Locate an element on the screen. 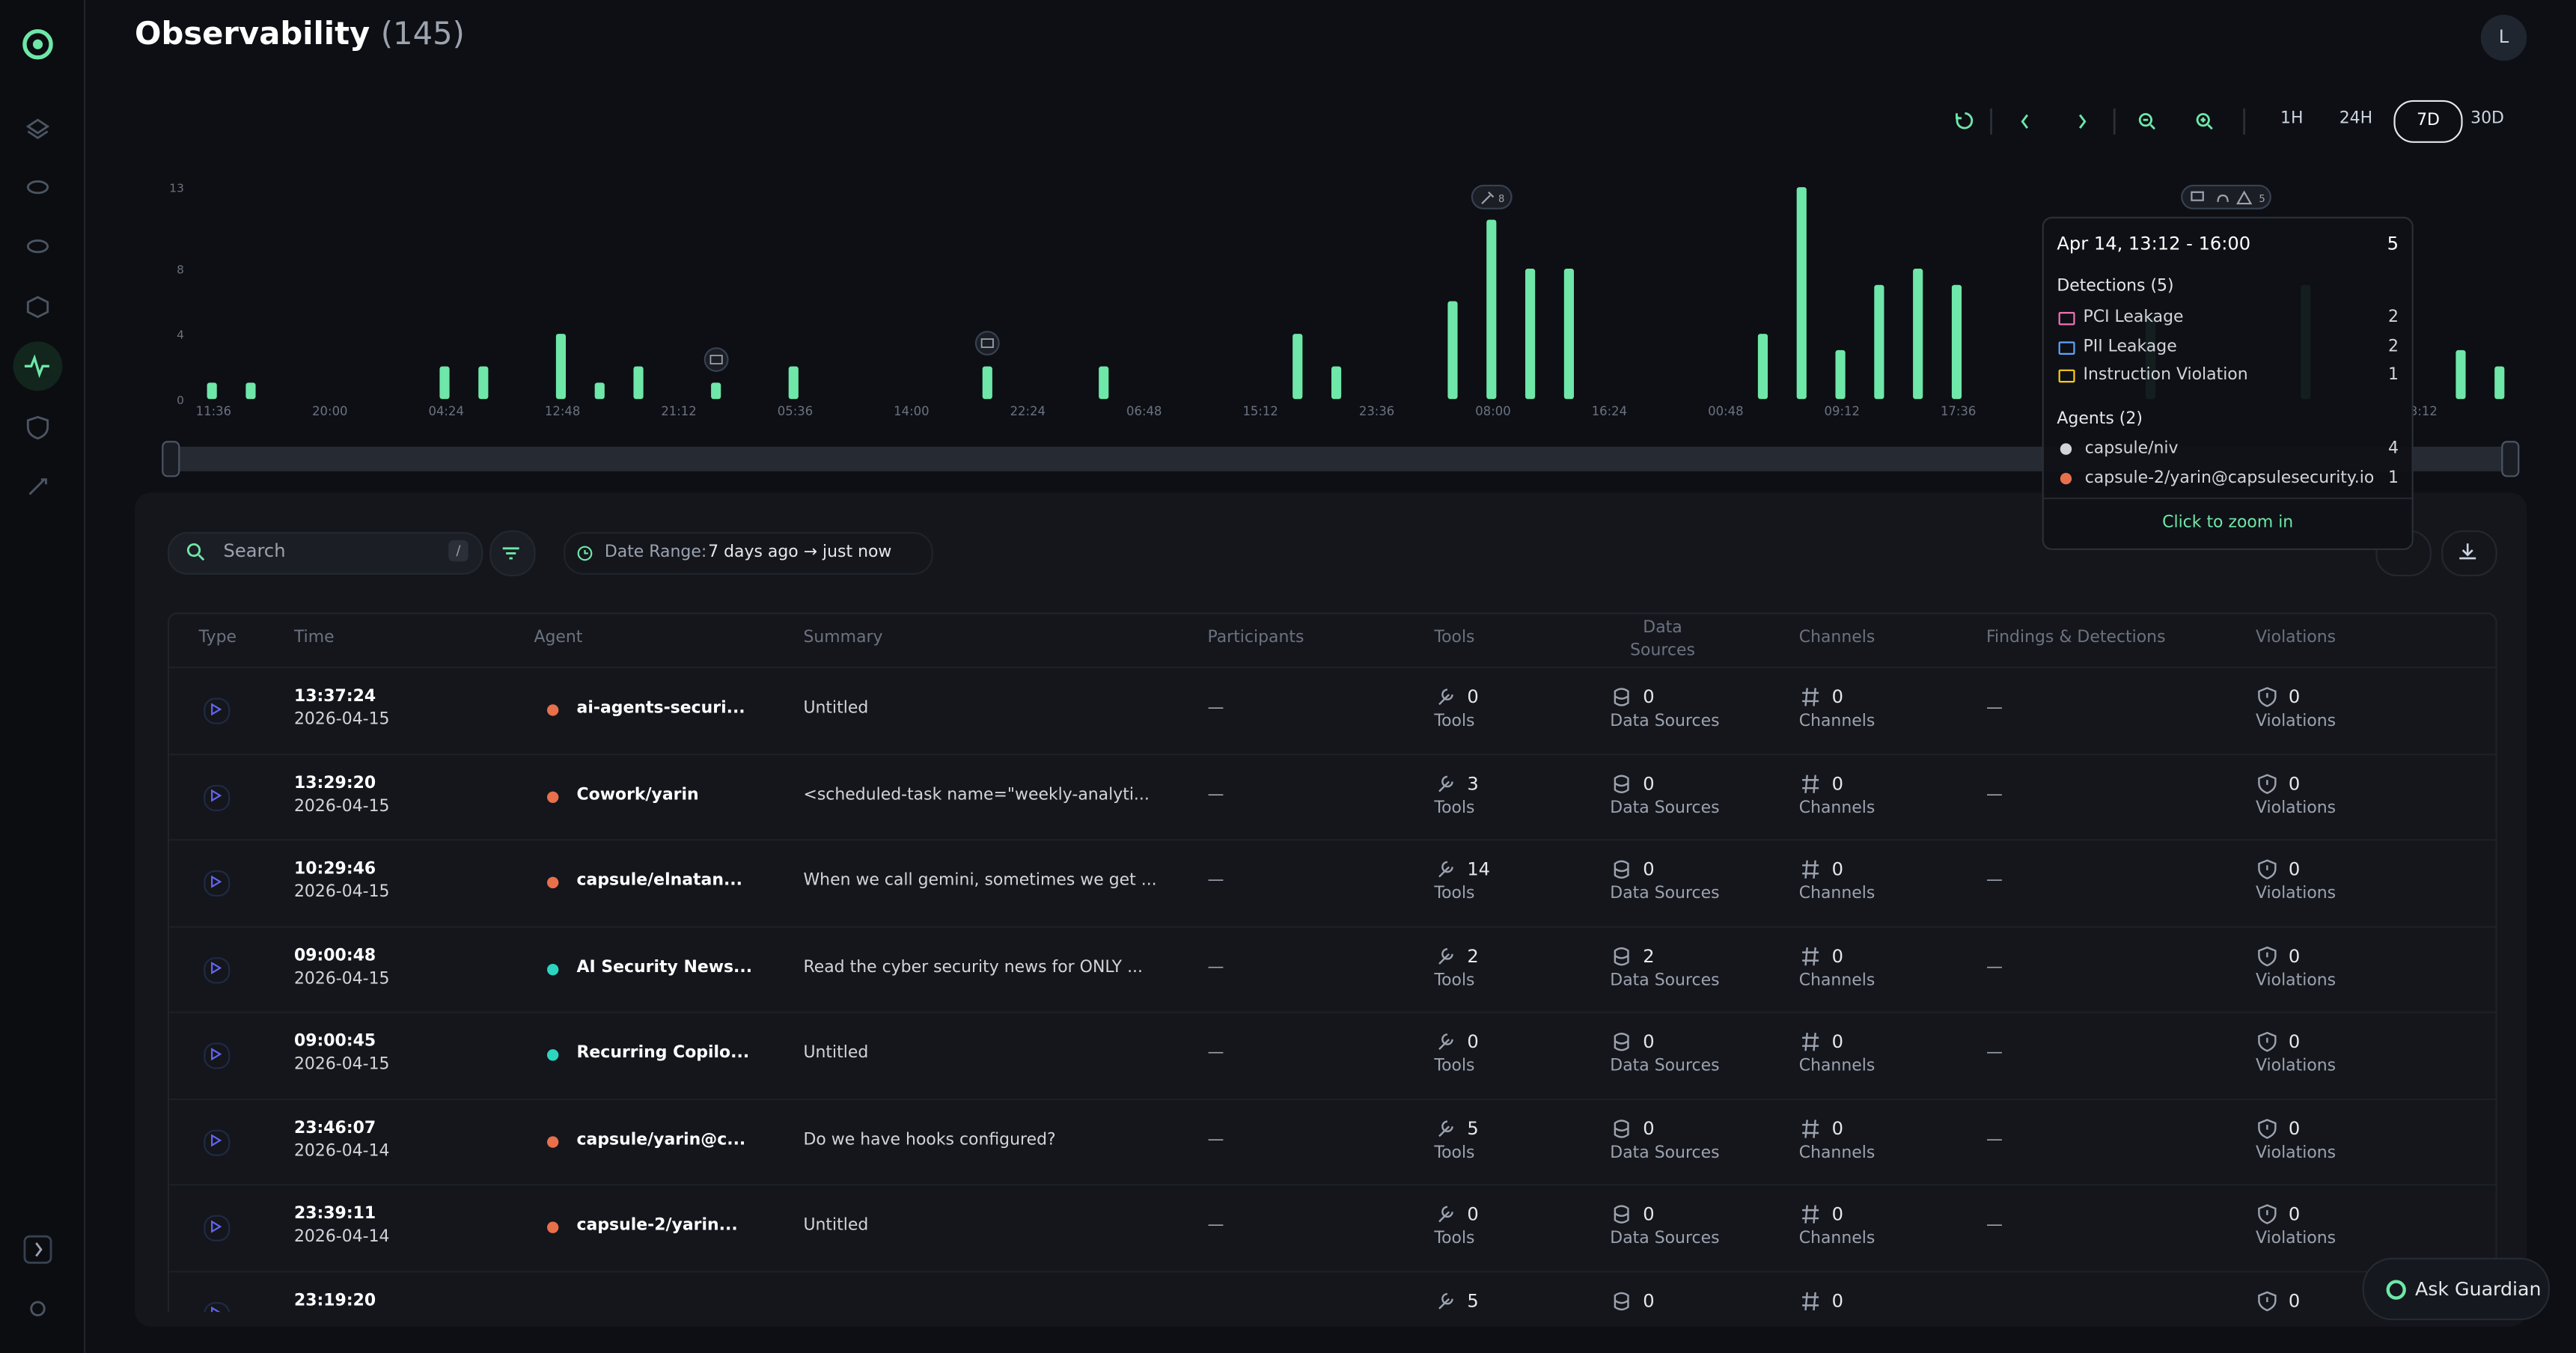 This screenshot has width=2576, height=1353. summary: Untitled is located at coordinates (836, 1053).